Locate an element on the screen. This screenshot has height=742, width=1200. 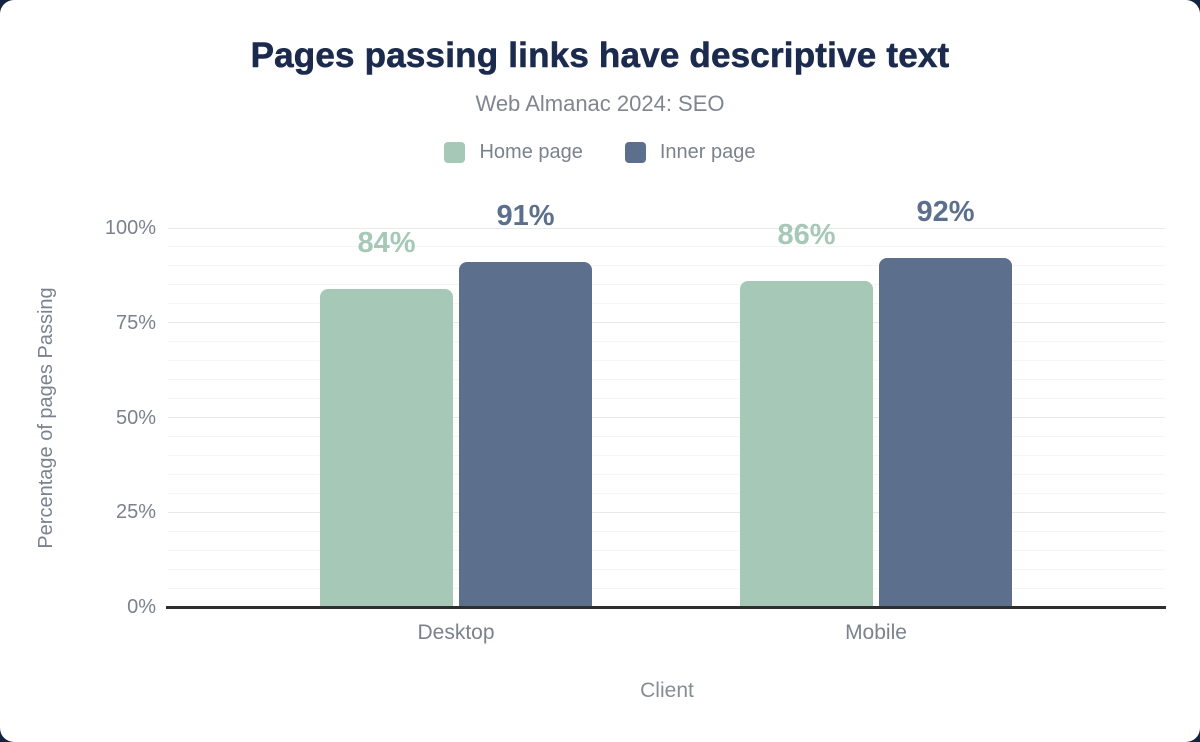
x-category-label-mobile: Mobile is located at coordinates (876, 632).